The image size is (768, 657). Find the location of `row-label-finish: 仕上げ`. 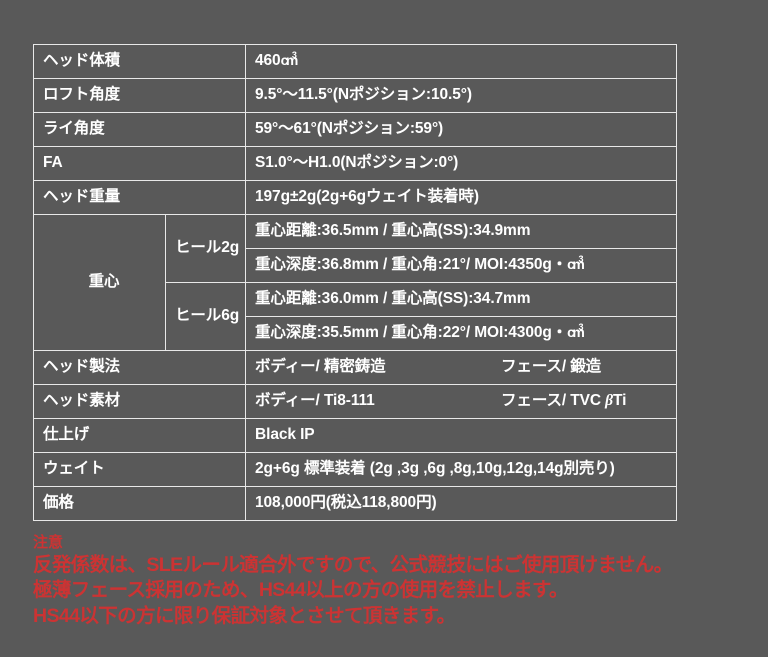

row-label-finish: 仕上げ is located at coordinates (139, 435).